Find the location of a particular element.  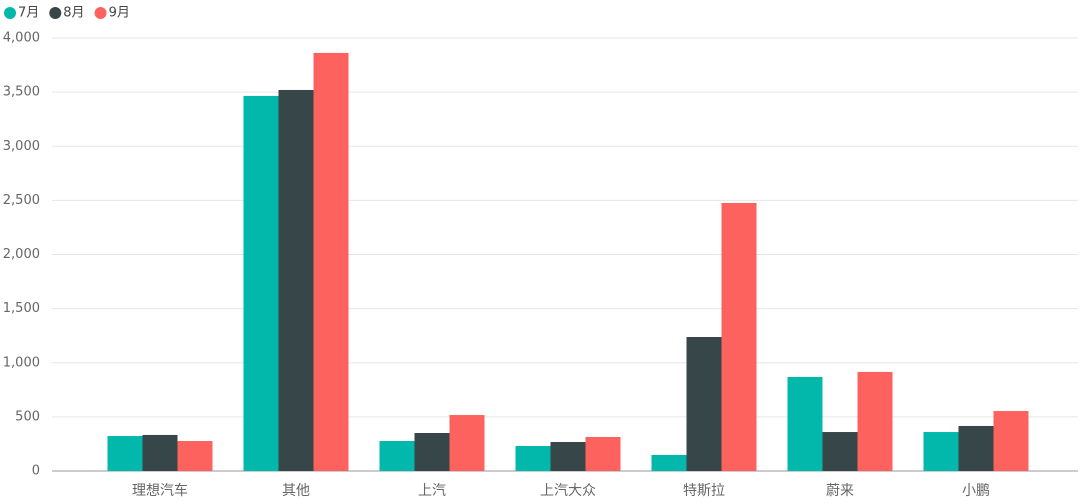

x-tick-label: 小鹏 is located at coordinates (976, 491).